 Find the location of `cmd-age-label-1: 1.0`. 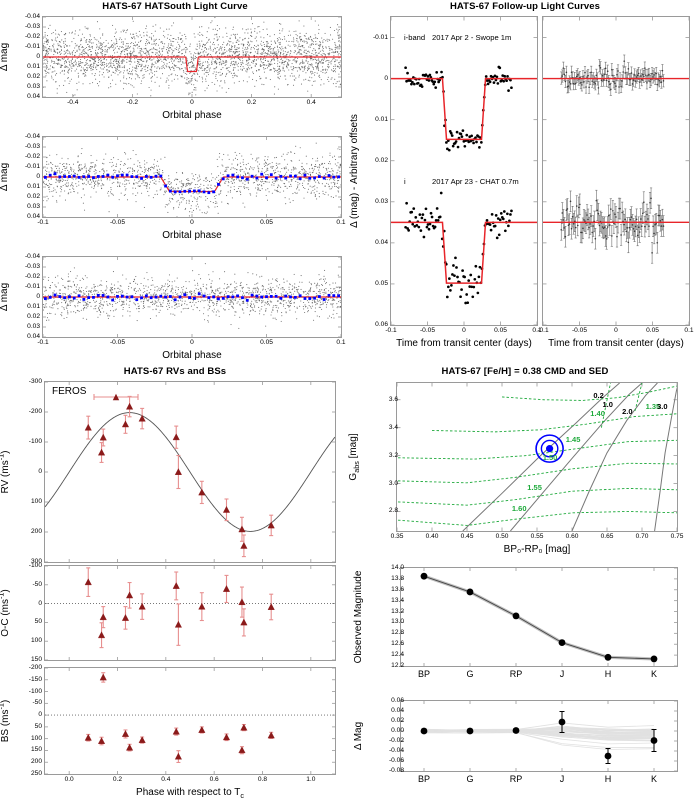

cmd-age-label-1: 1.0 is located at coordinates (608, 404).